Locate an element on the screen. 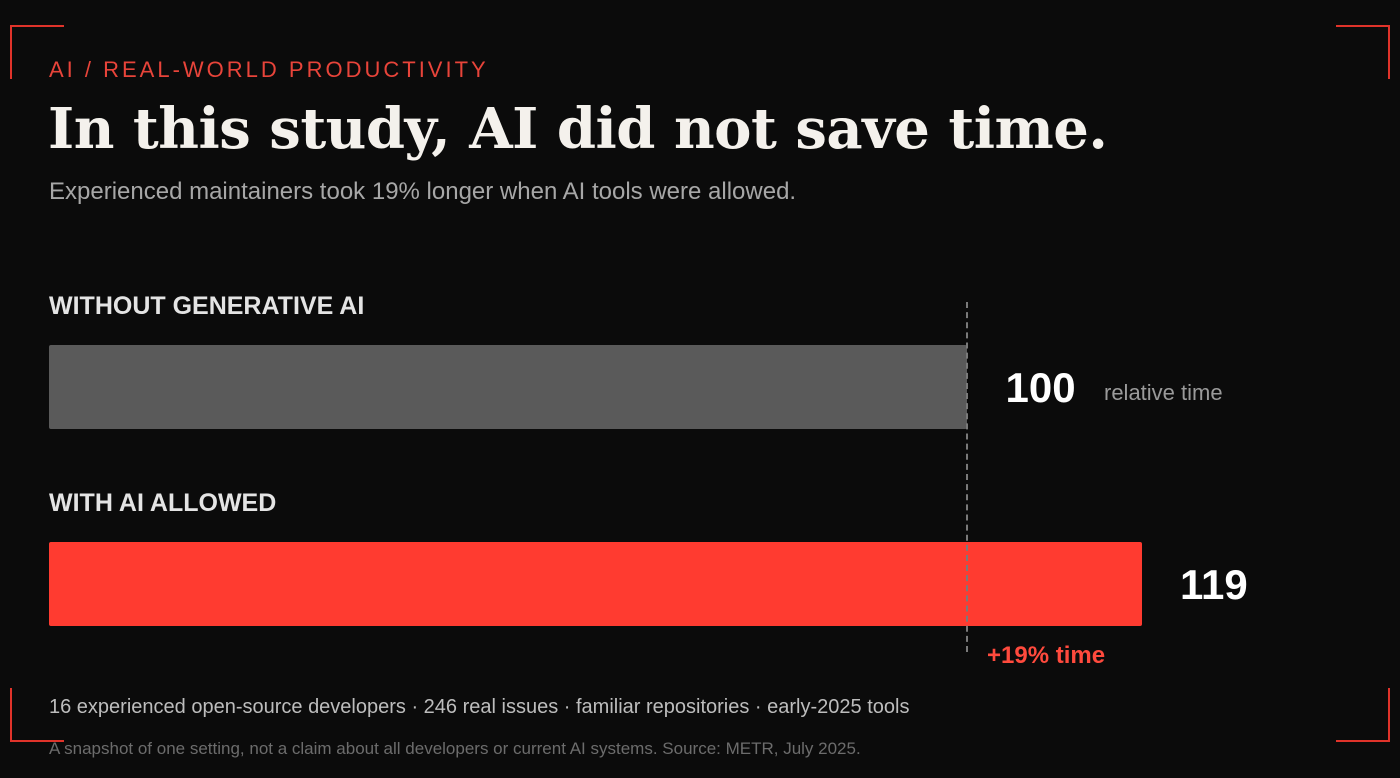  corner-bracket-bottom-right is located at coordinates (1363, 715).